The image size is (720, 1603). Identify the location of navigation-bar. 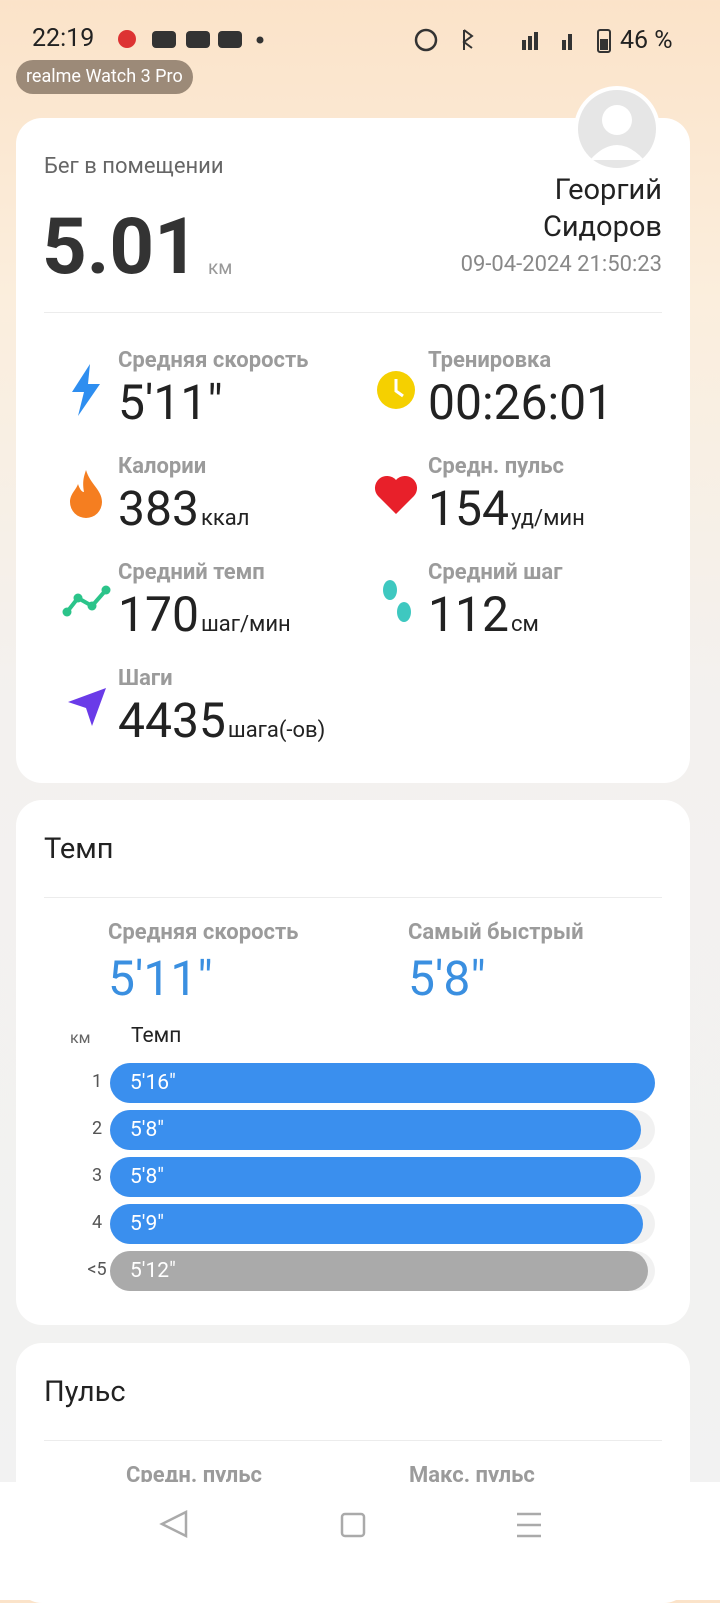
(360, 1541).